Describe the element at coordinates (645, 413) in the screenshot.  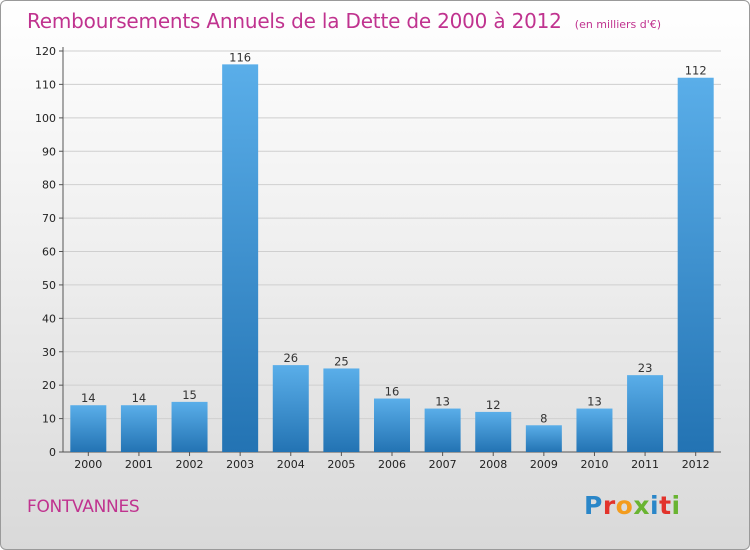
I see `bar-2011` at that location.